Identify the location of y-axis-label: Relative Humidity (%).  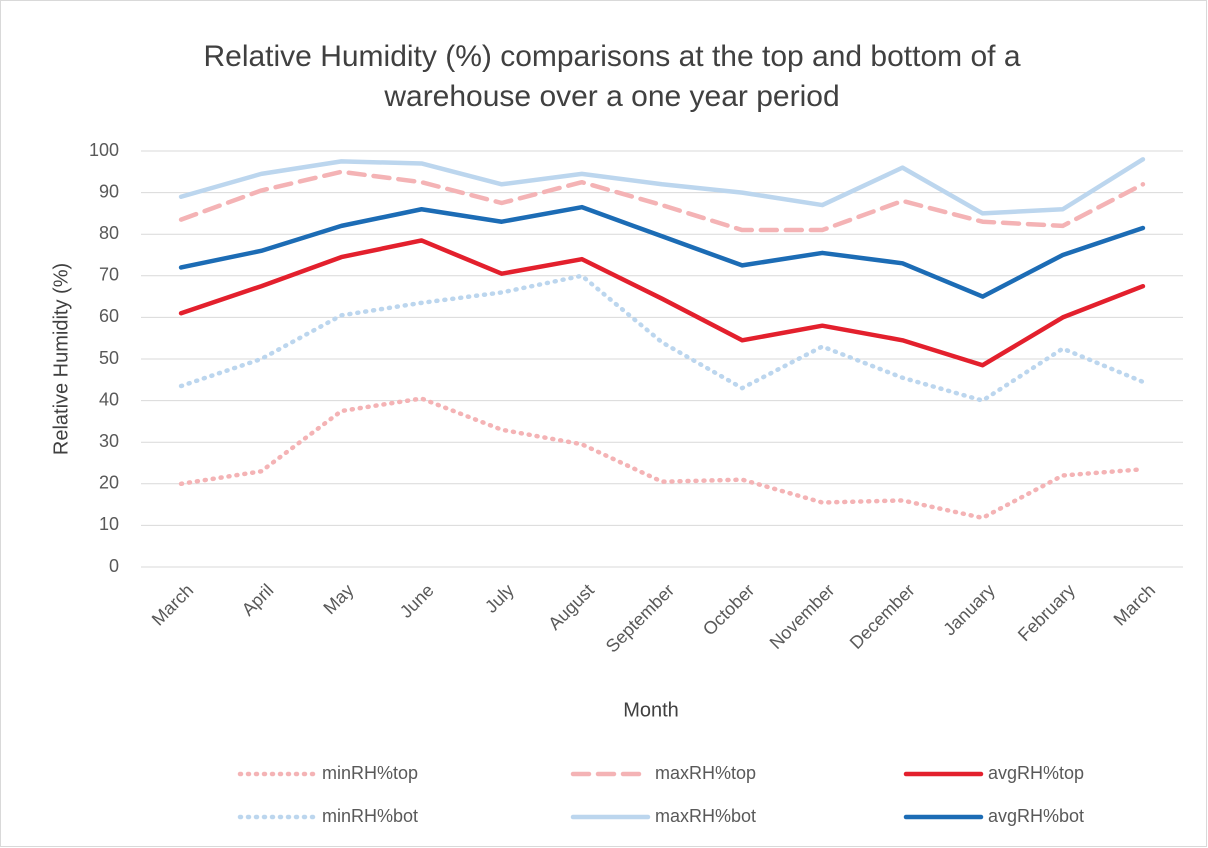
(61, 359).